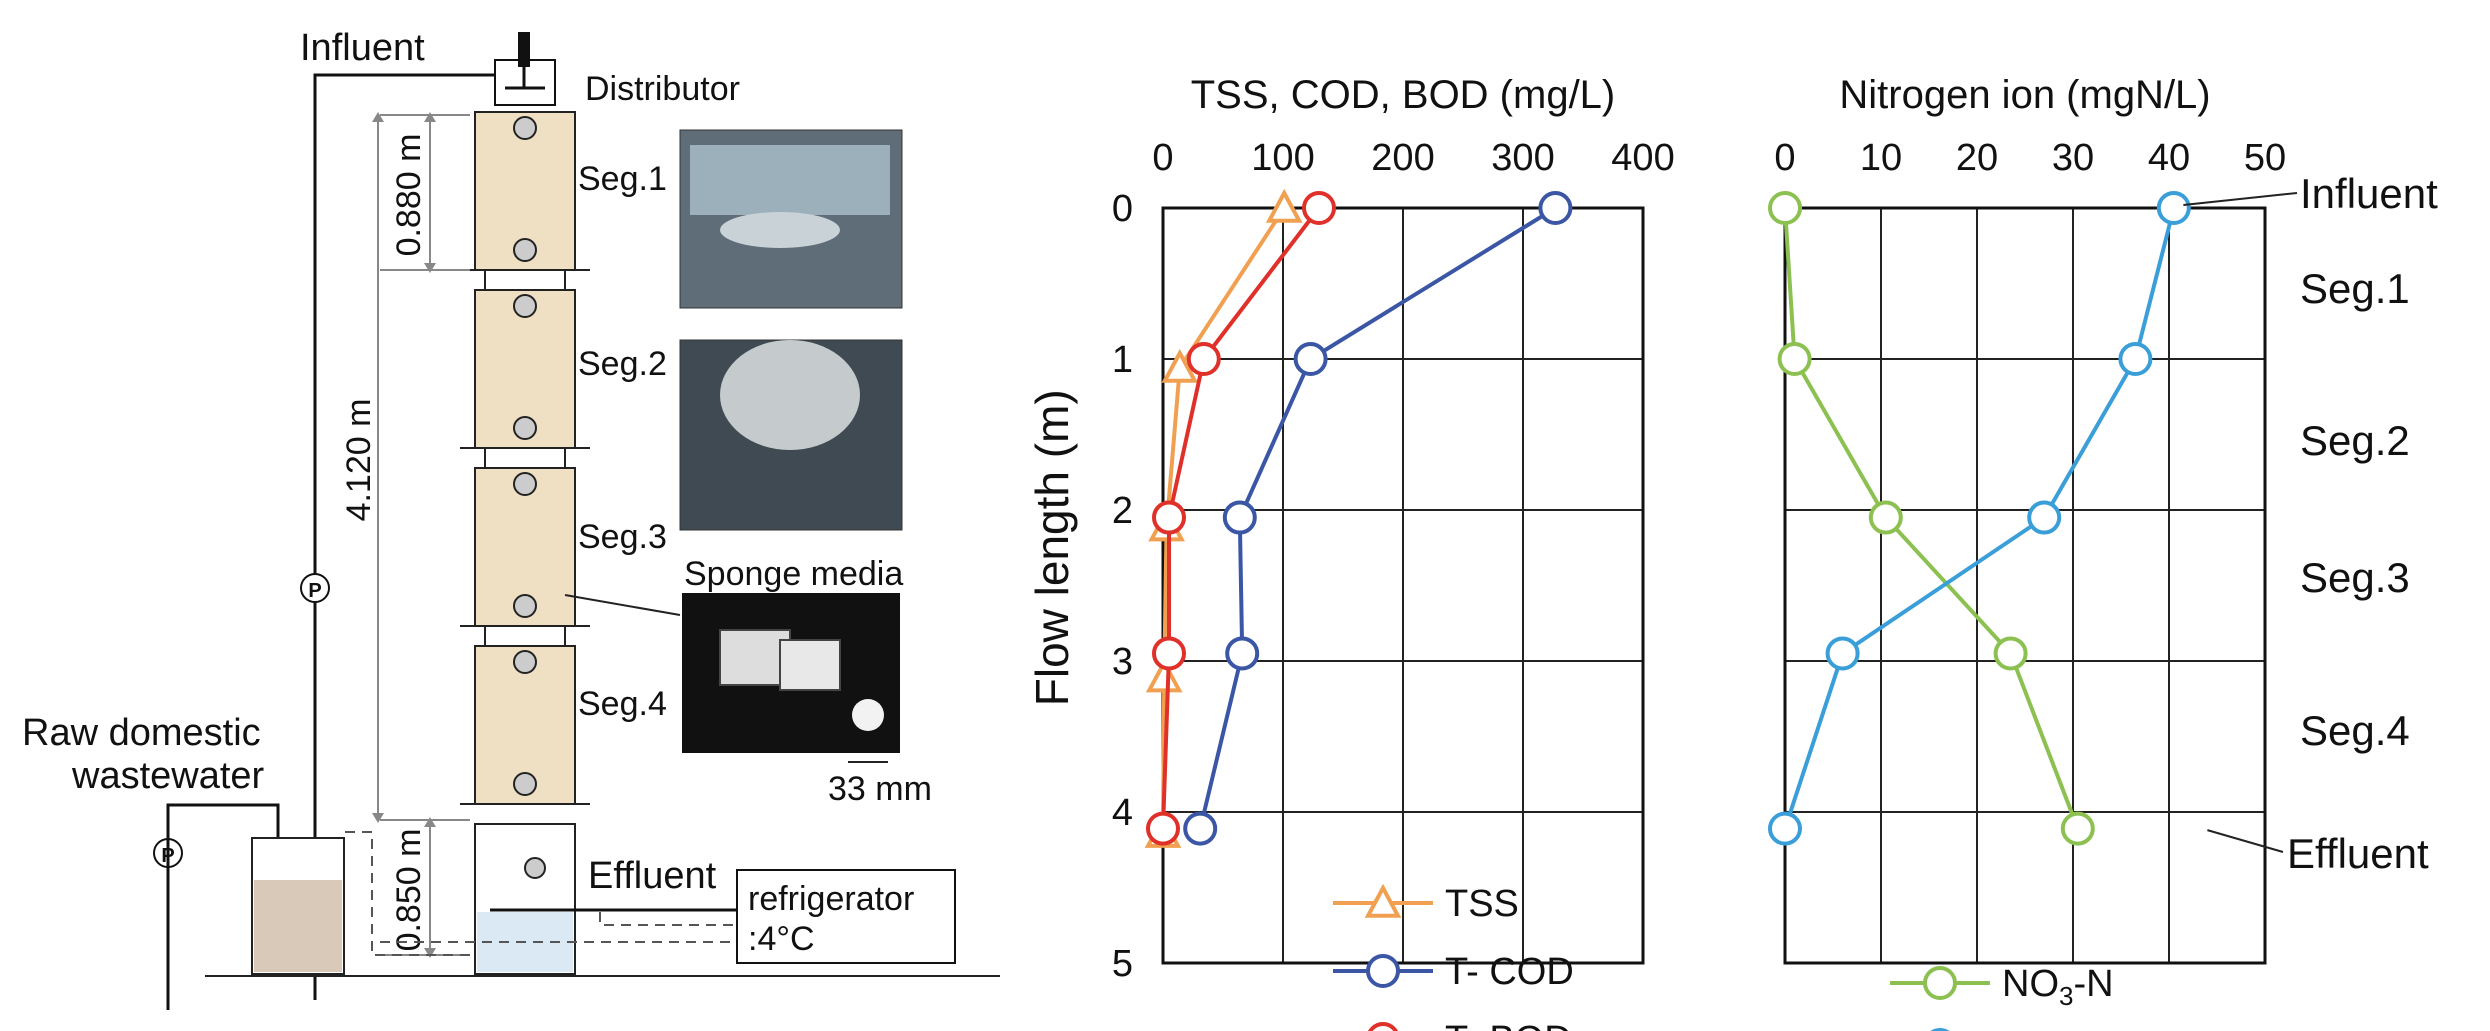 The width and height of the screenshot is (2490, 1031). I want to click on x-tick-label: 200, so click(1402, 158).